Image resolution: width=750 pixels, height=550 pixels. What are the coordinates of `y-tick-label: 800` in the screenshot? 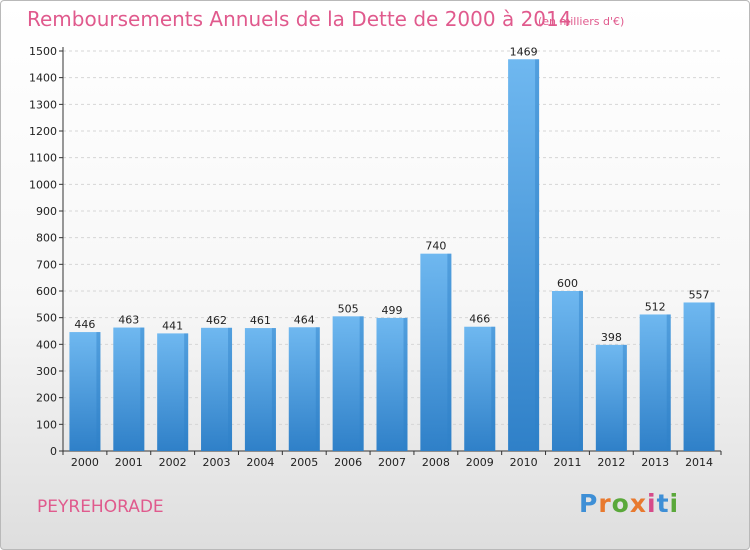 It's located at (46, 238).